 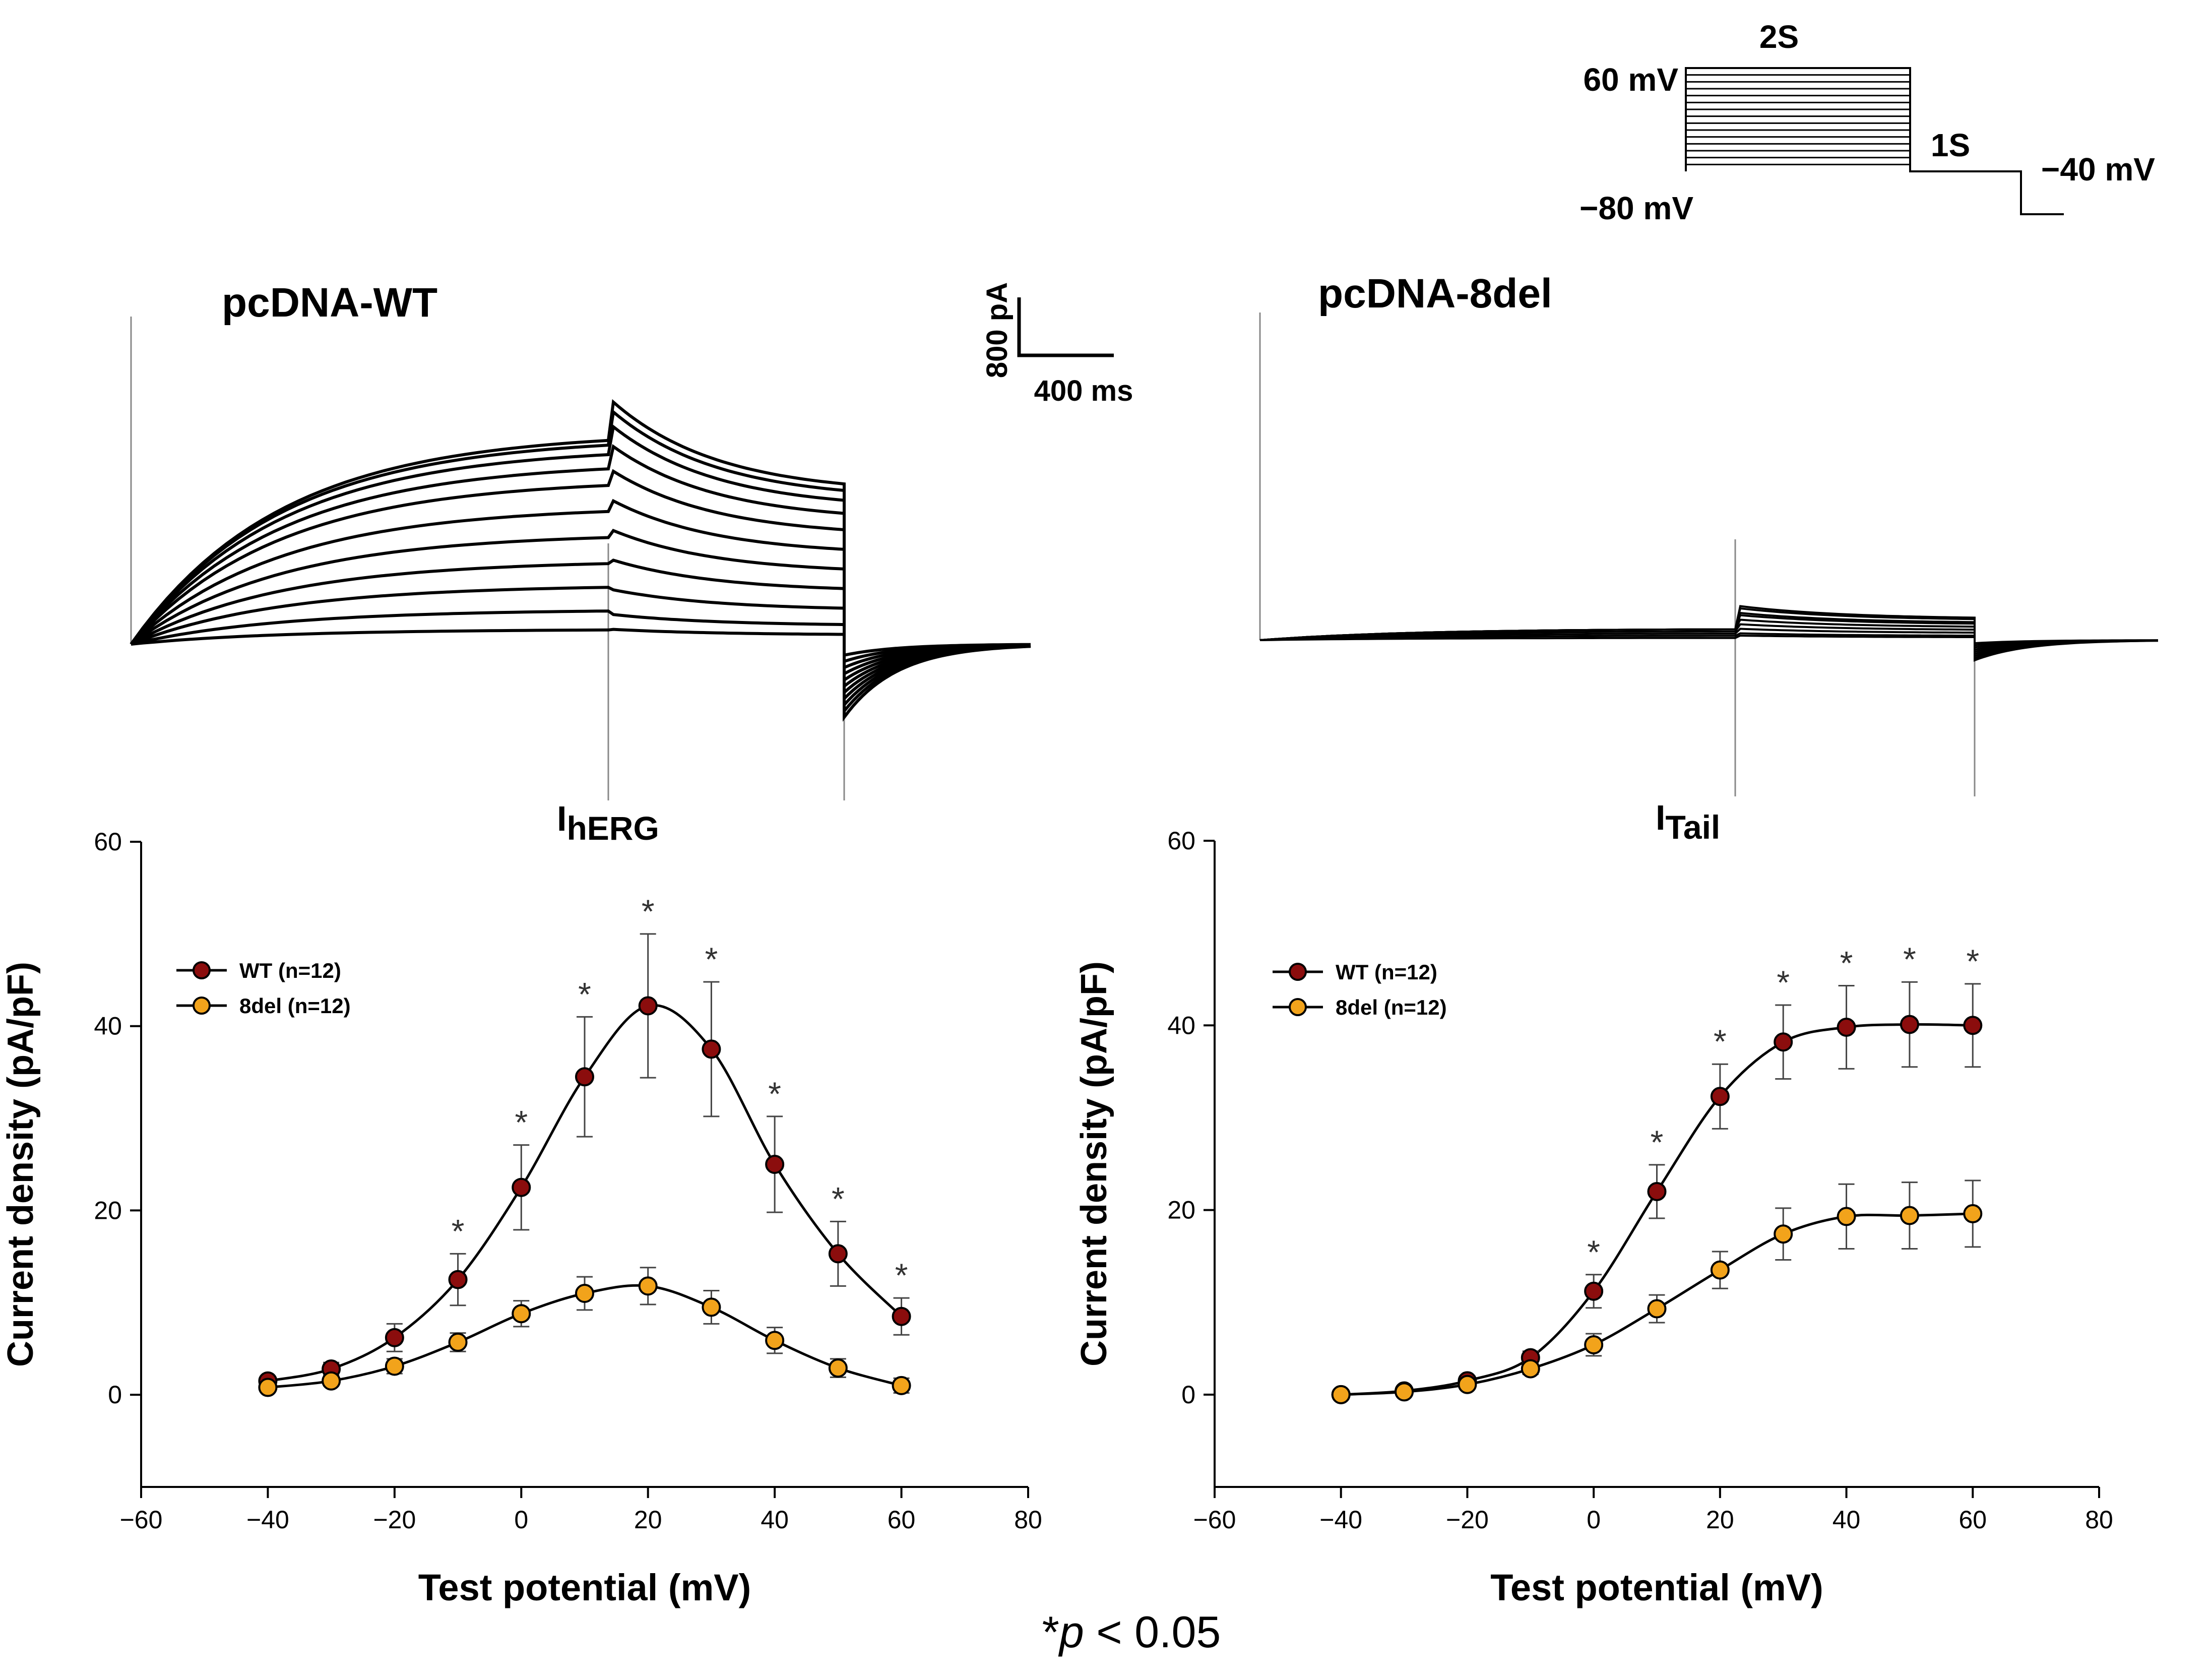 What do you see at coordinates (1083, 391) in the screenshot?
I see `scale-bar-time: 400 ms` at bounding box center [1083, 391].